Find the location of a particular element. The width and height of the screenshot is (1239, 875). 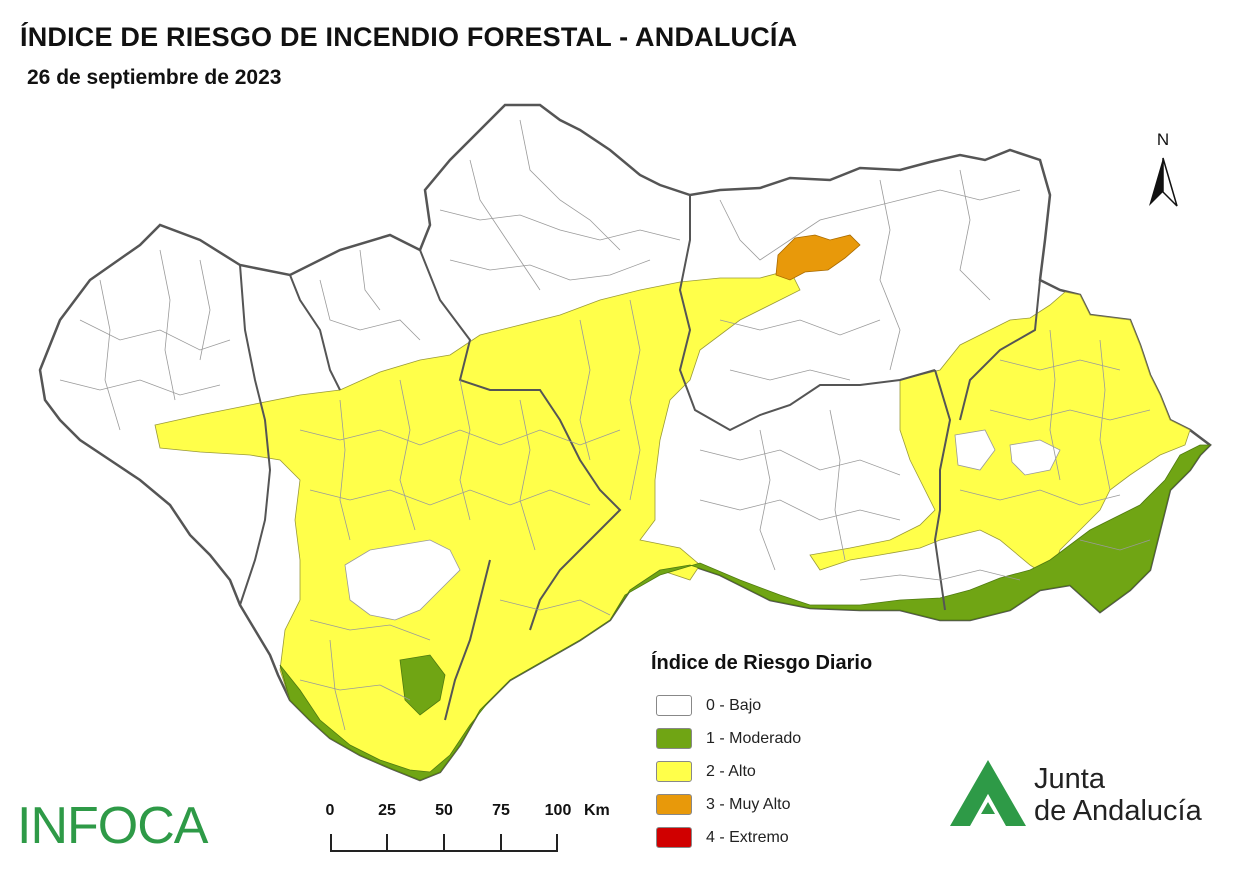

junta-andalucia-logo-text: Junta de Andalucía is located at coordinates (1118, 795).